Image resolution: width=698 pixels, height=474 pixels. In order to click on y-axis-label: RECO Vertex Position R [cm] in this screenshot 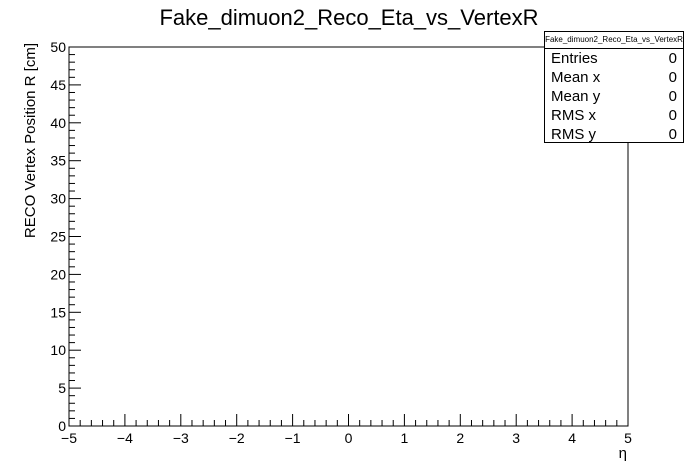, I will do `click(30, 140)`.